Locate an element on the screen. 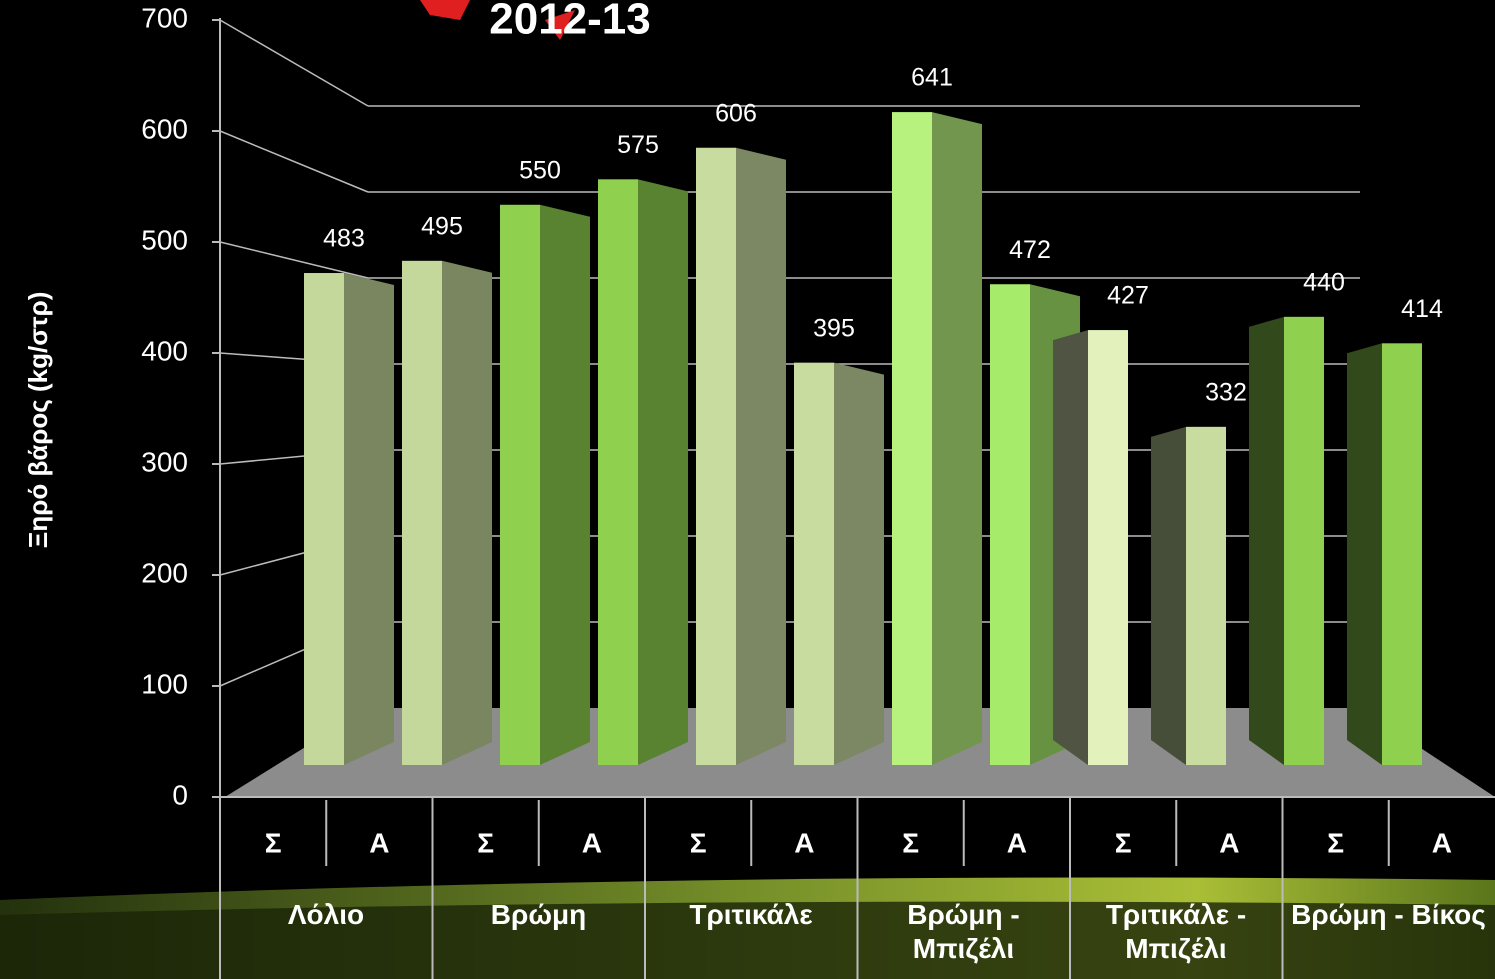 Image resolution: width=1495 pixels, height=979 pixels. y-tick-label: 300 is located at coordinates (164, 461).